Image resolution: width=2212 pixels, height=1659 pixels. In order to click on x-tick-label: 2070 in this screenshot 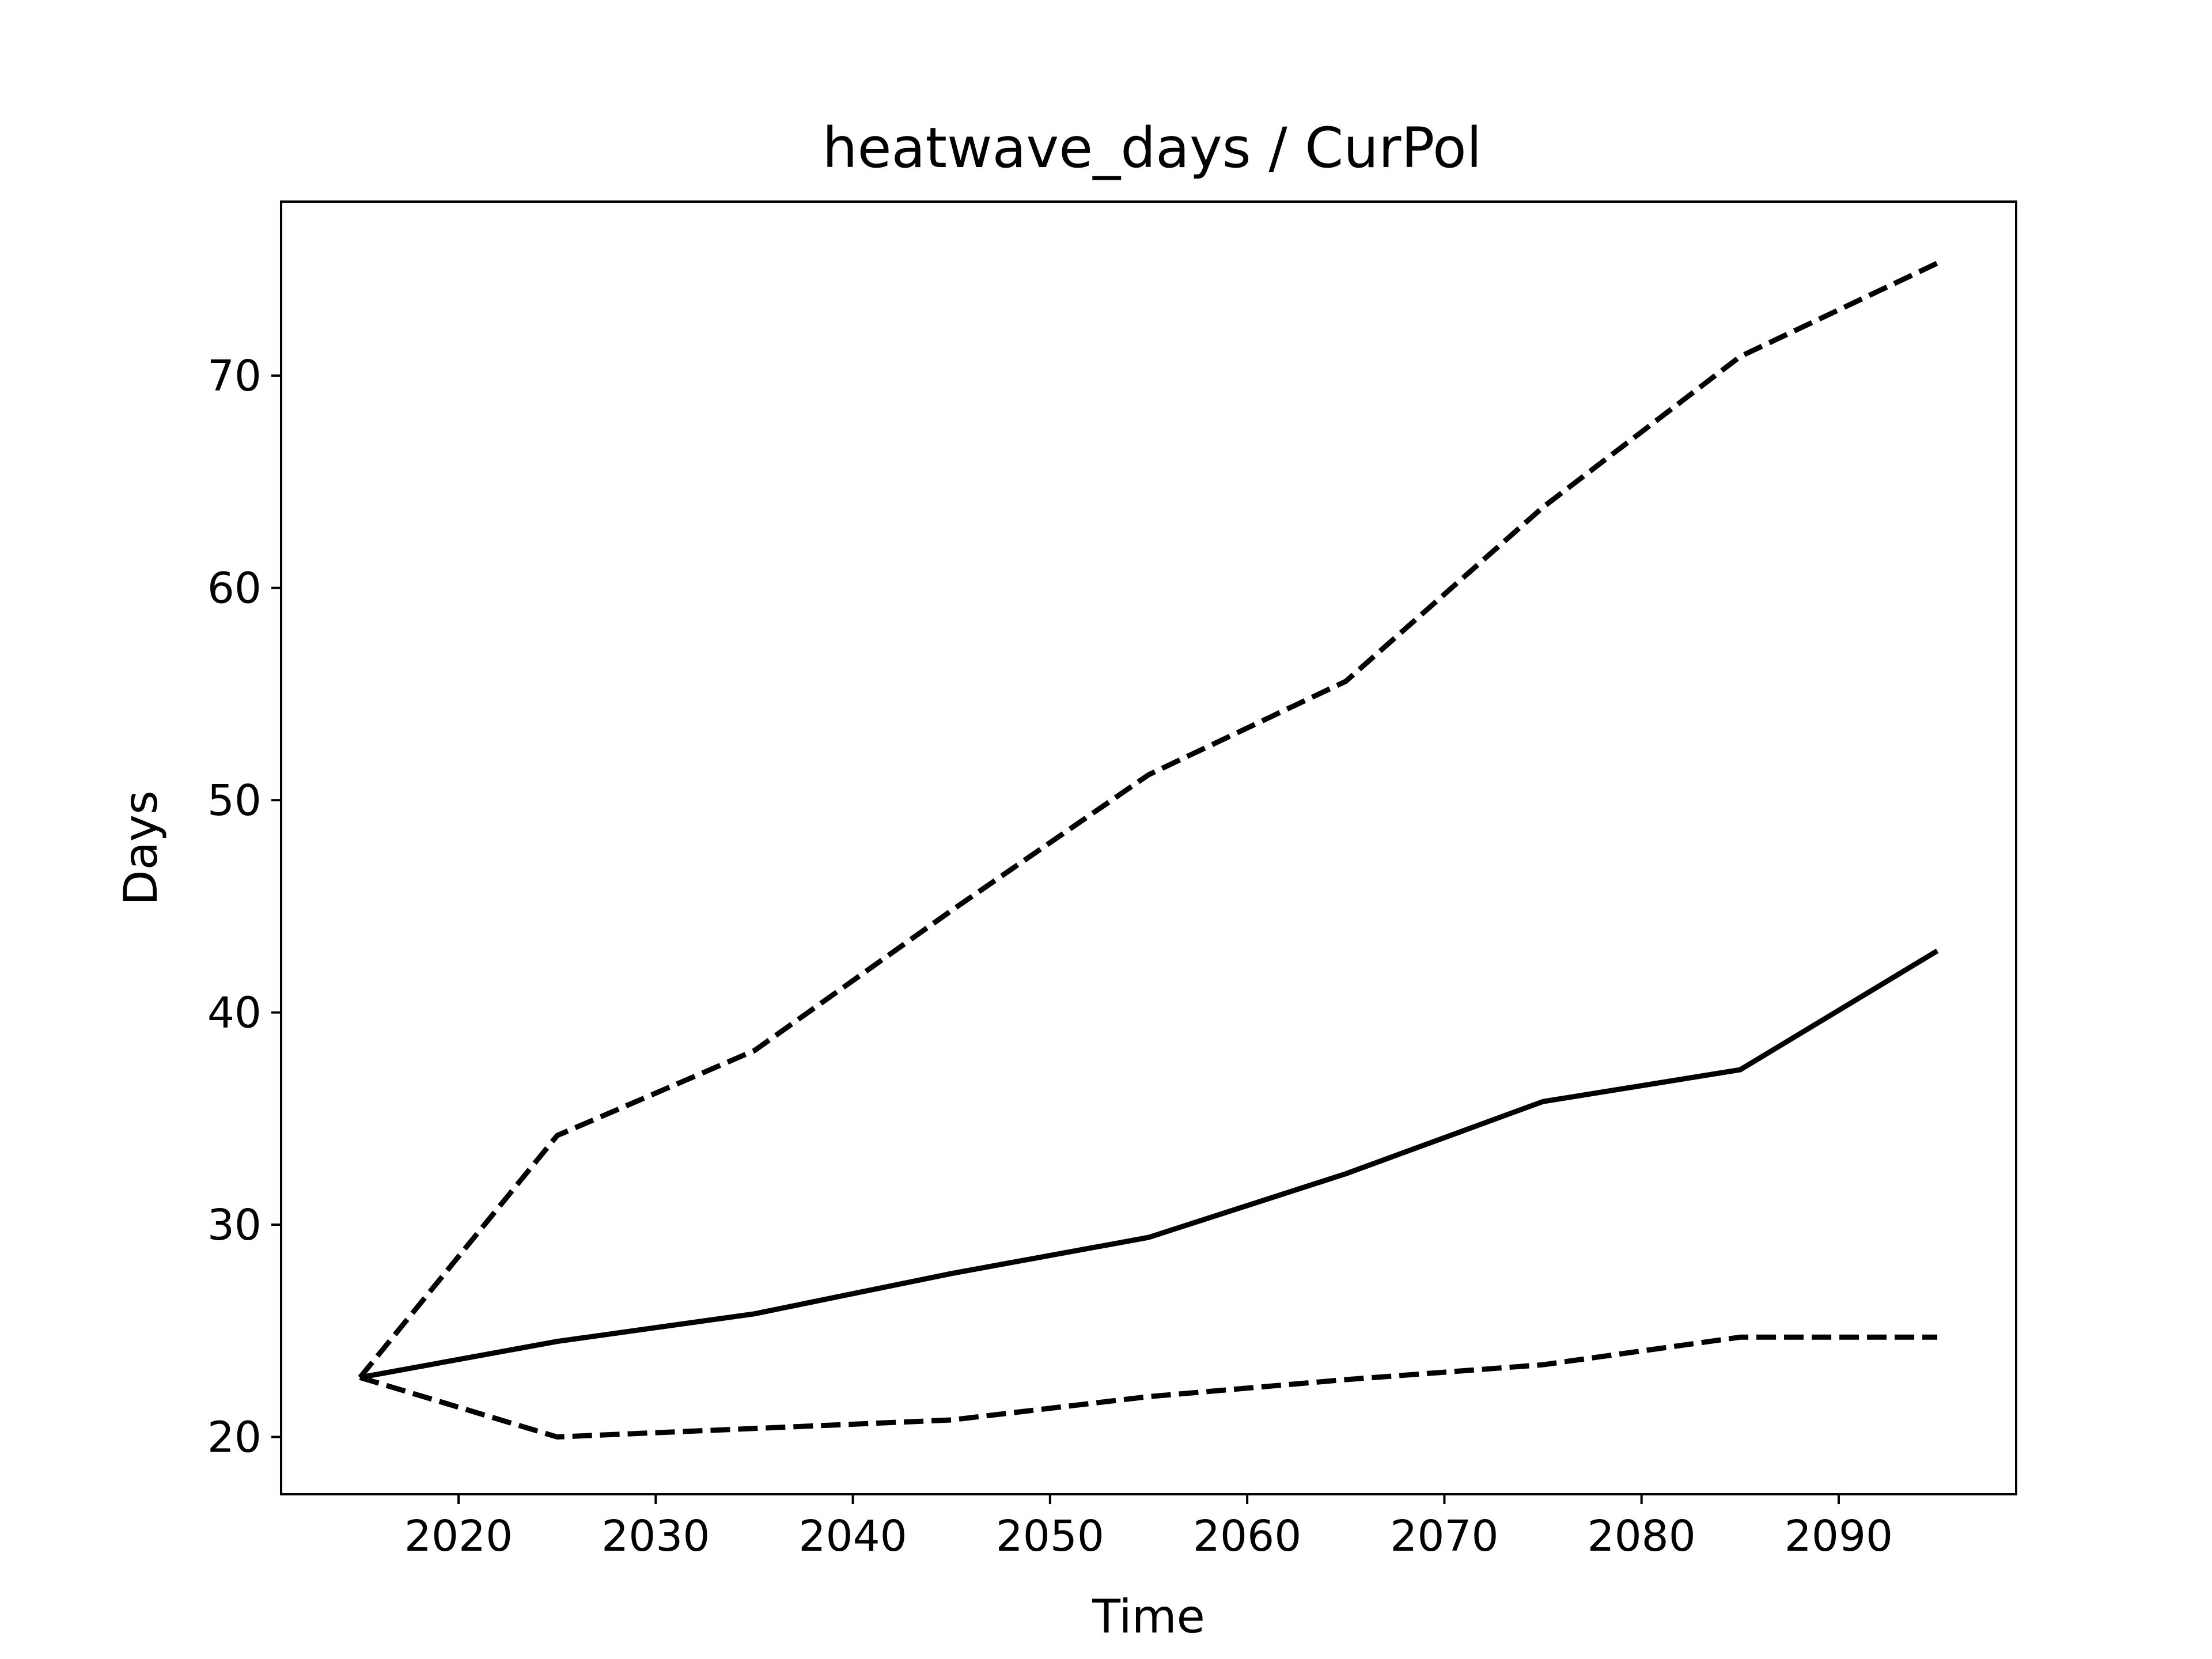, I will do `click(1444, 1536)`.